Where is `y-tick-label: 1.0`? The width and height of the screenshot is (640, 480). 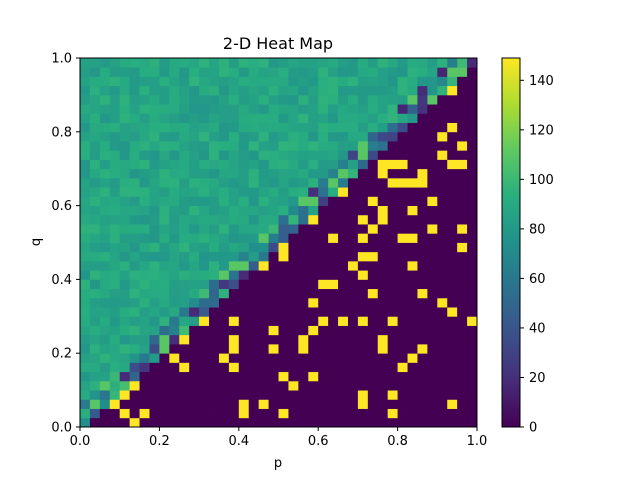 y-tick-label: 1.0 is located at coordinates (61, 59).